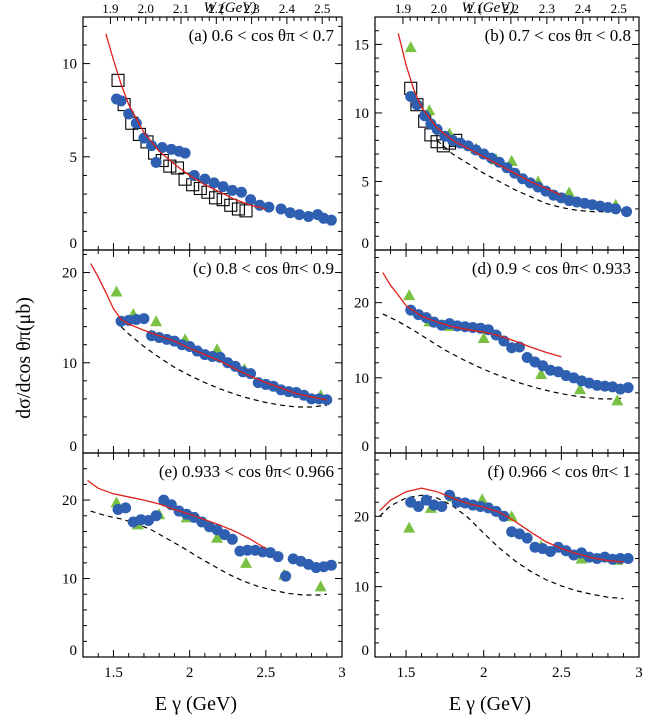  Describe the element at coordinates (559, 471) in the screenshot. I see `panel-title: (f) 0.966 < cos θπ< 1` at that location.